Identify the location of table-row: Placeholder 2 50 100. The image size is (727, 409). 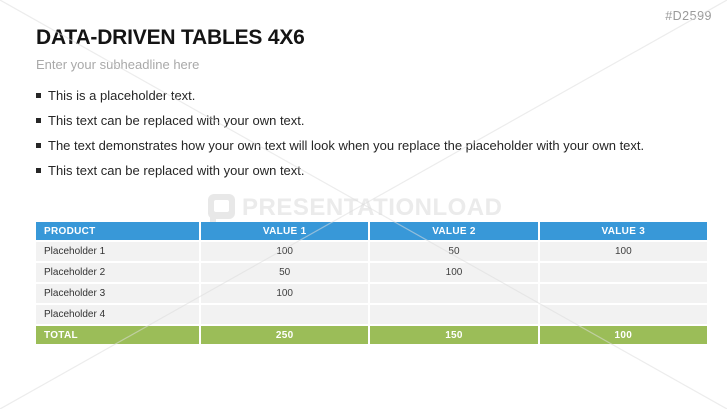
(371, 272).